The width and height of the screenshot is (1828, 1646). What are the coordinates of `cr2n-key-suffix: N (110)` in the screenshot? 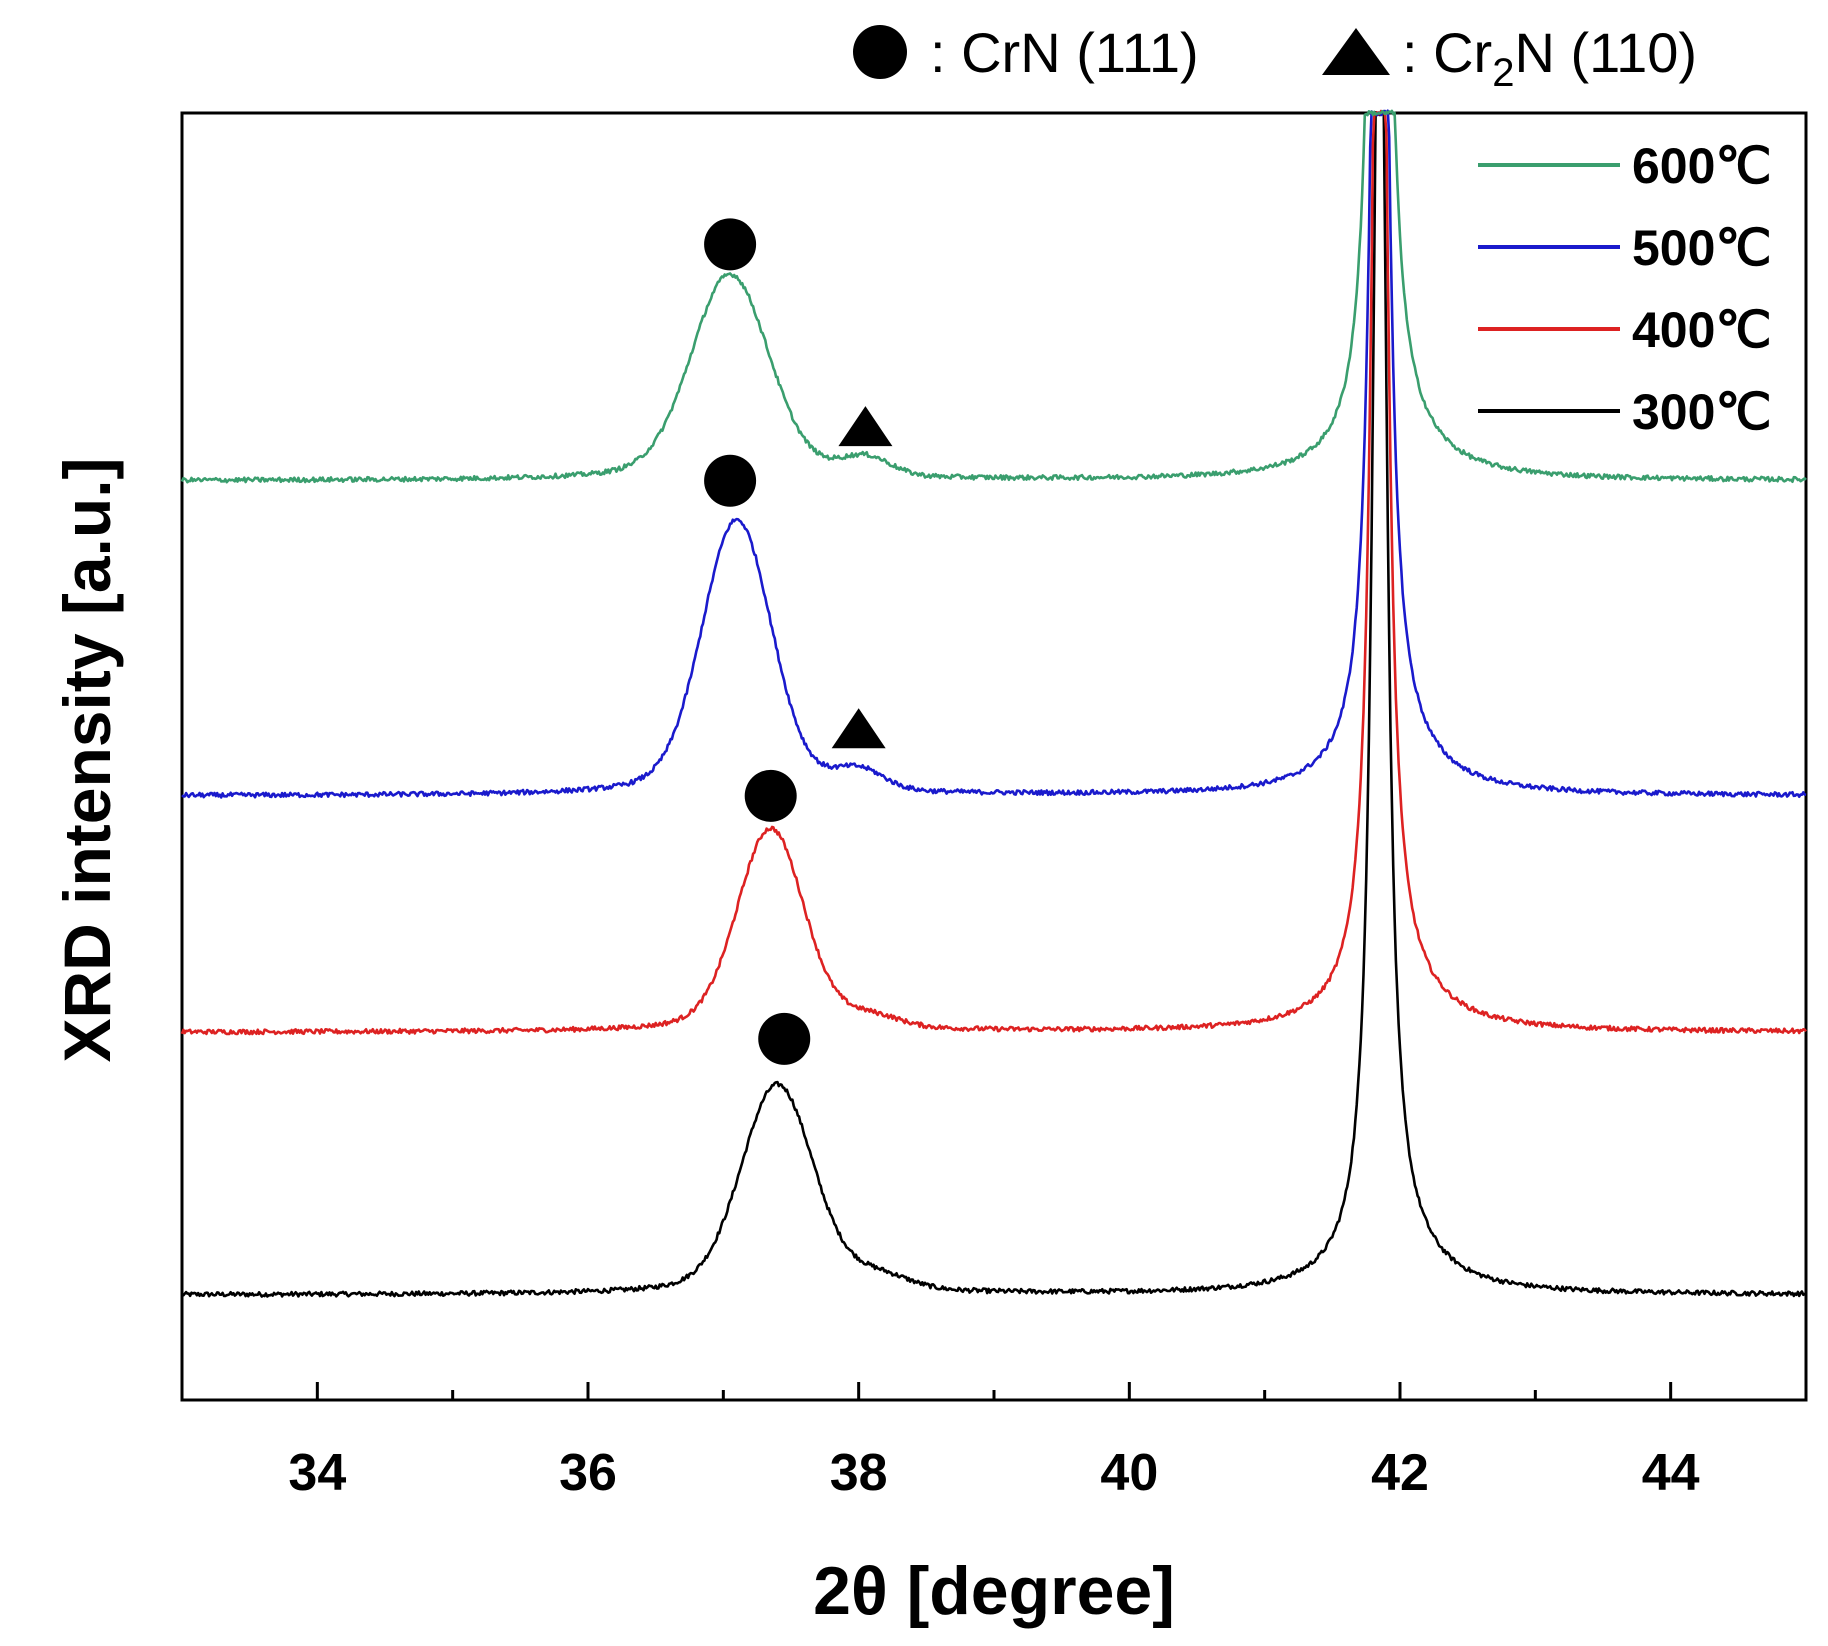 It's located at (1605, 52).